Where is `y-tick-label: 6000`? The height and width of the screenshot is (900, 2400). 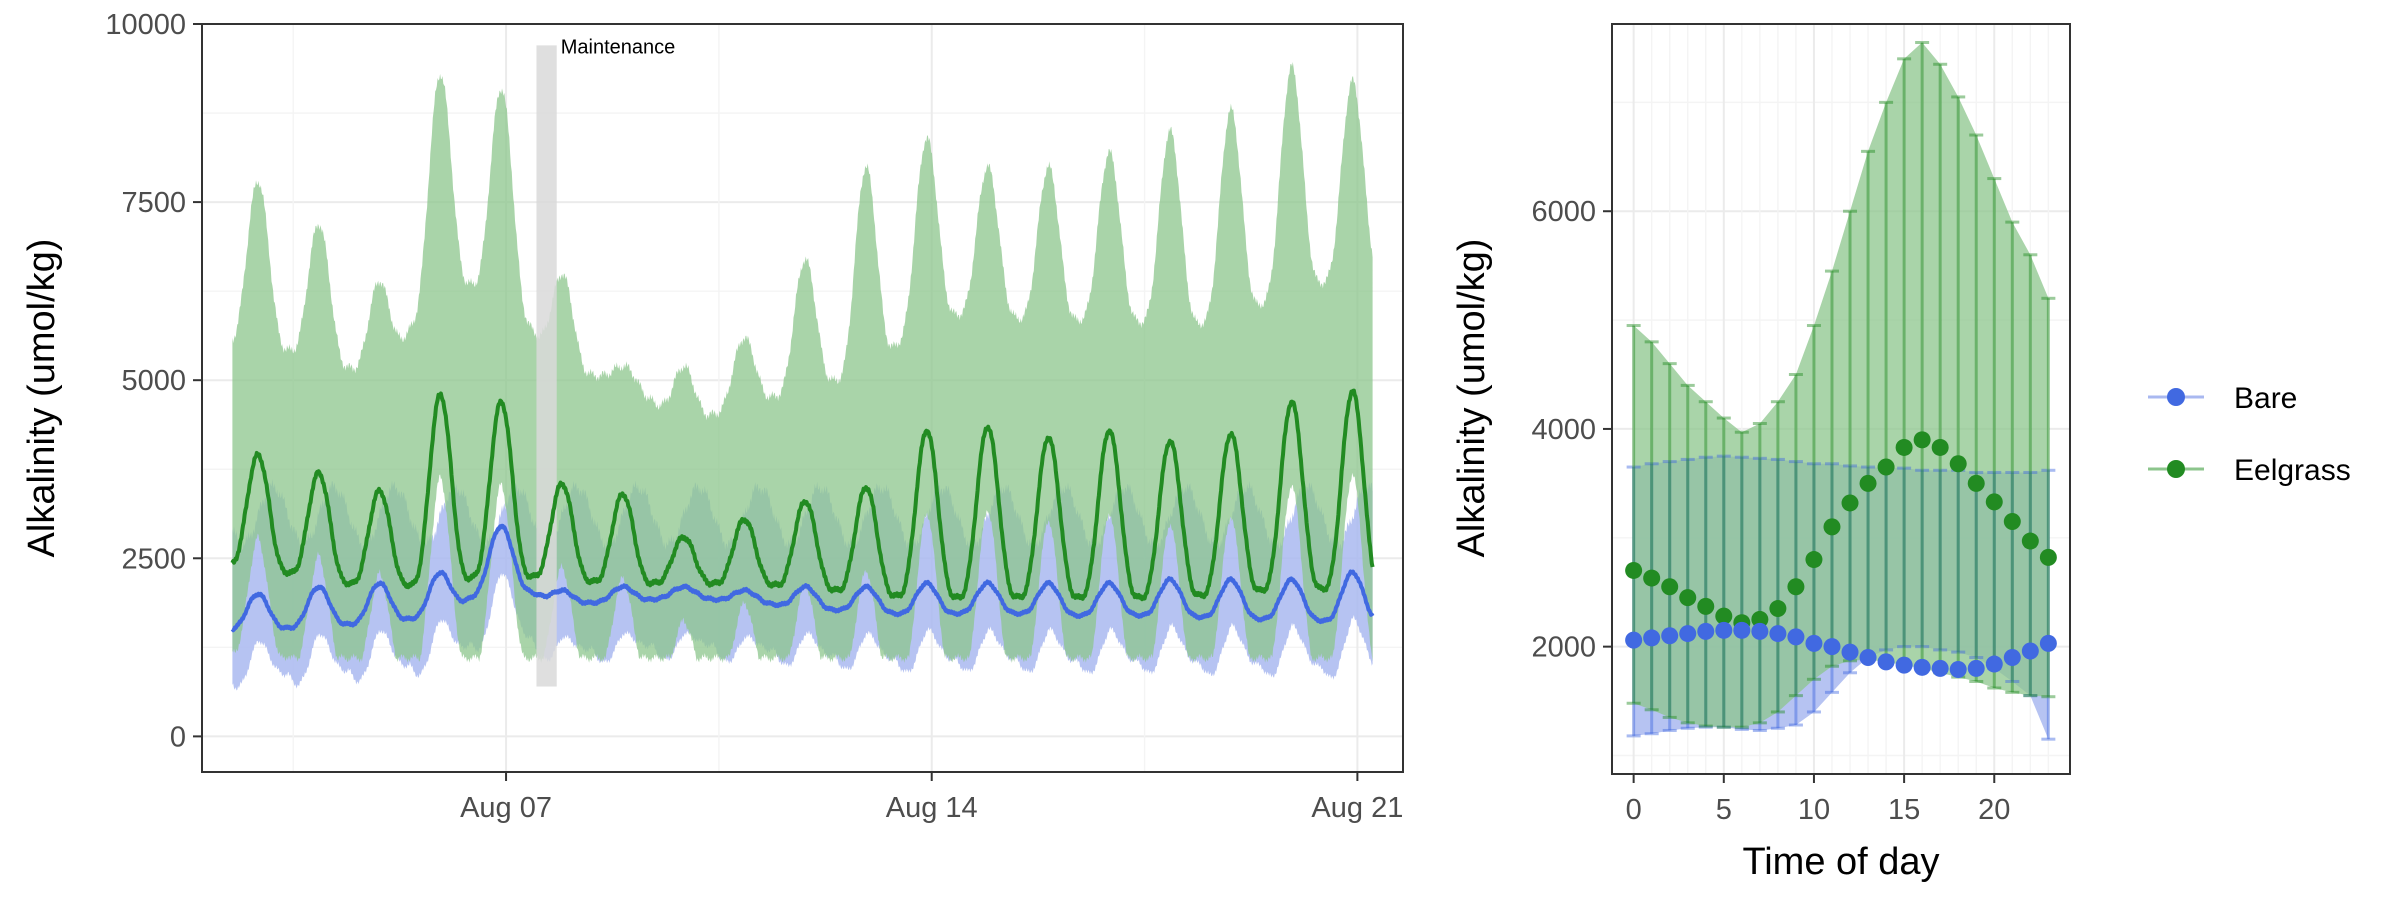
y-tick-label: 6000 is located at coordinates (1563, 212).